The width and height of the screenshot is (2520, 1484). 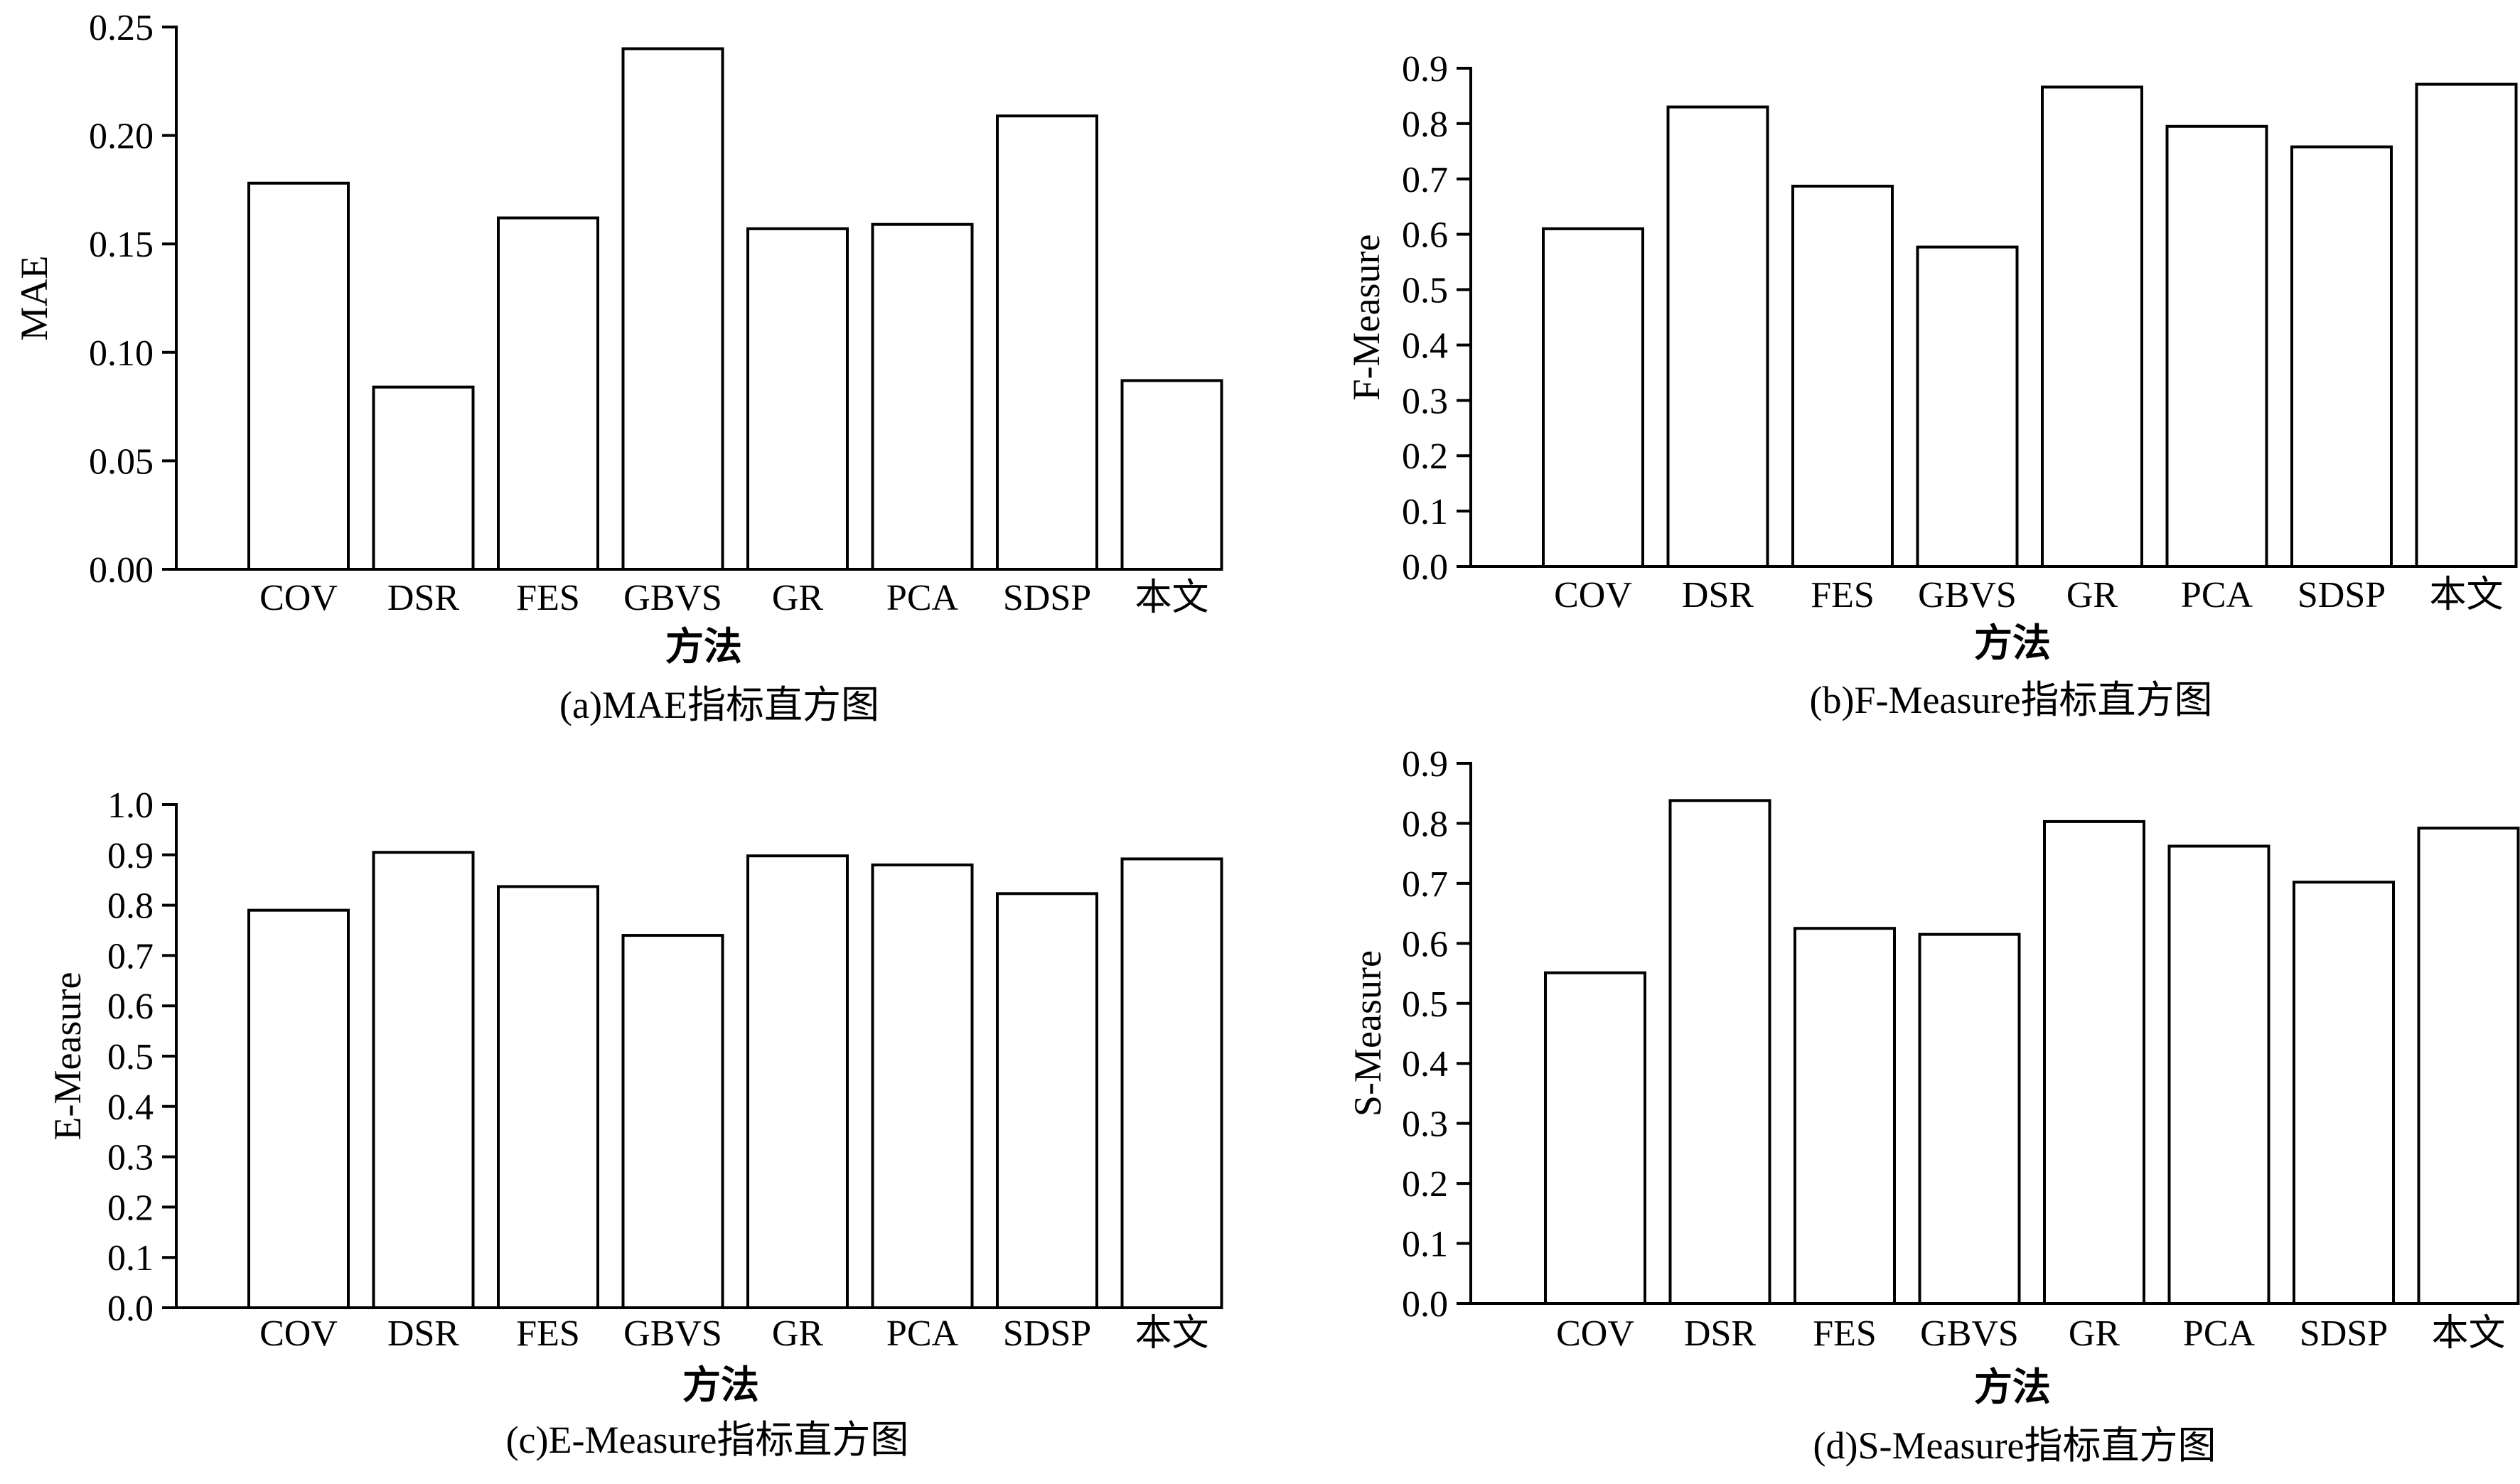 I want to click on y-axis-title: S-Measure, so click(x=1367, y=1034).